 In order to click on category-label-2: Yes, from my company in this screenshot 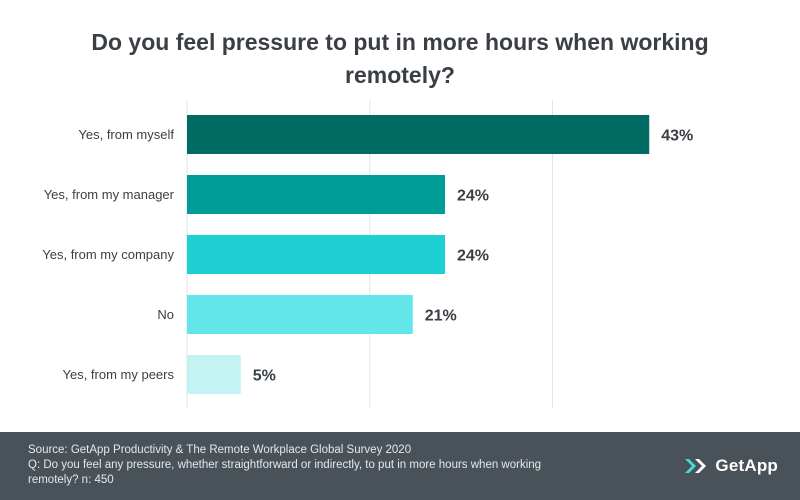, I will do `click(108, 254)`.